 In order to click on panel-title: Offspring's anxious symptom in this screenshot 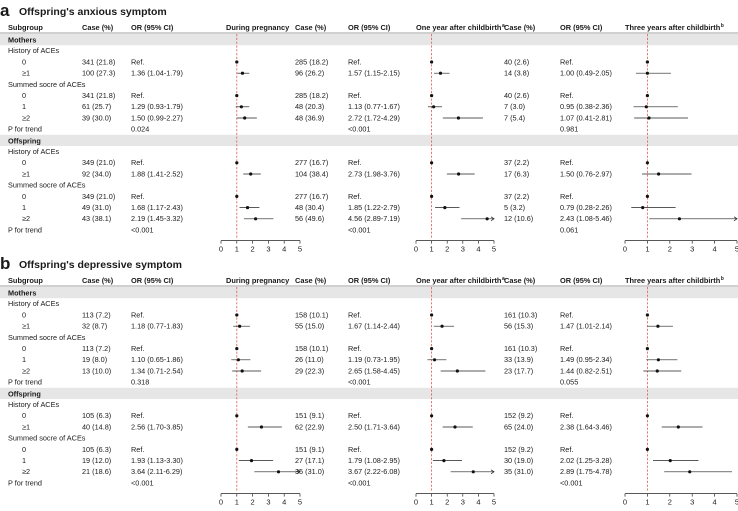, I will do `click(93, 12)`.